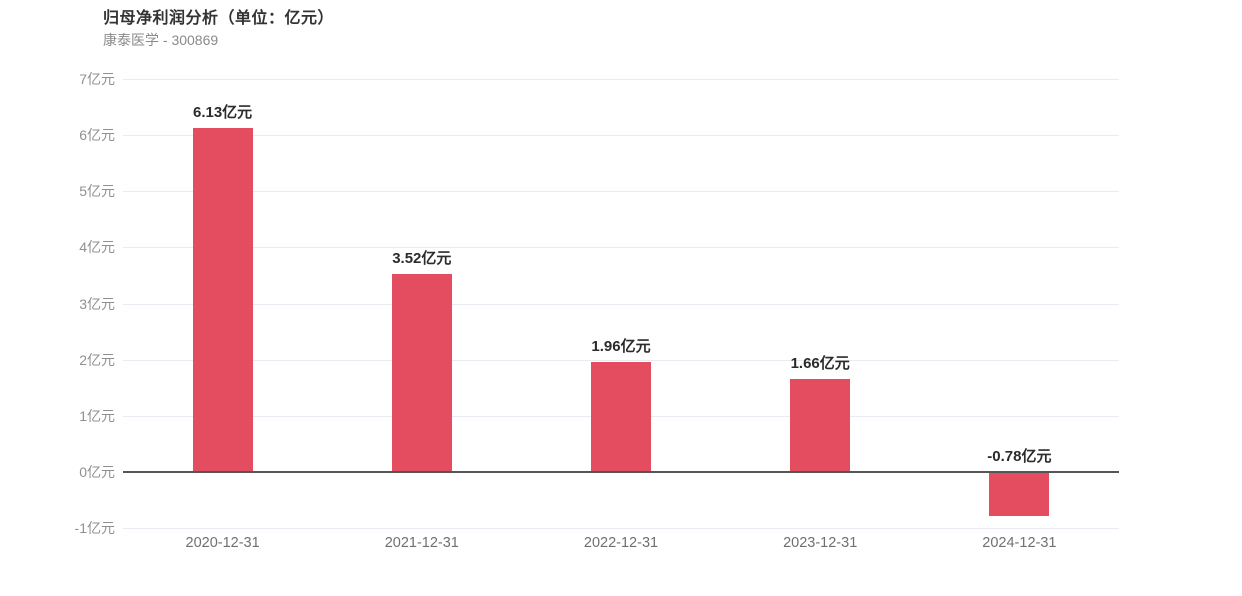 This screenshot has height=596, width=1242. What do you see at coordinates (820, 543) in the screenshot?
I see `x-axis-tick-label: 2023-12-31` at bounding box center [820, 543].